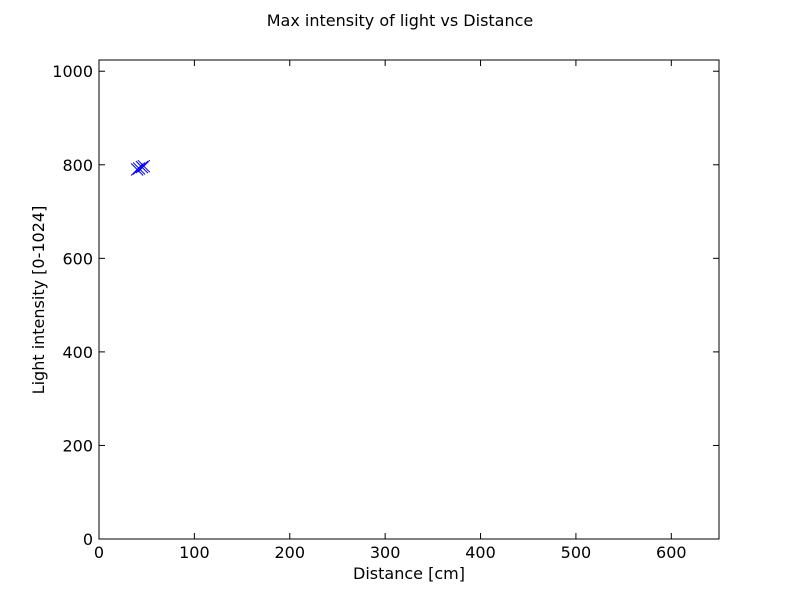 This screenshot has width=800, height=600. What do you see at coordinates (72, 71) in the screenshot?
I see `y-tick-label: 1000` at bounding box center [72, 71].